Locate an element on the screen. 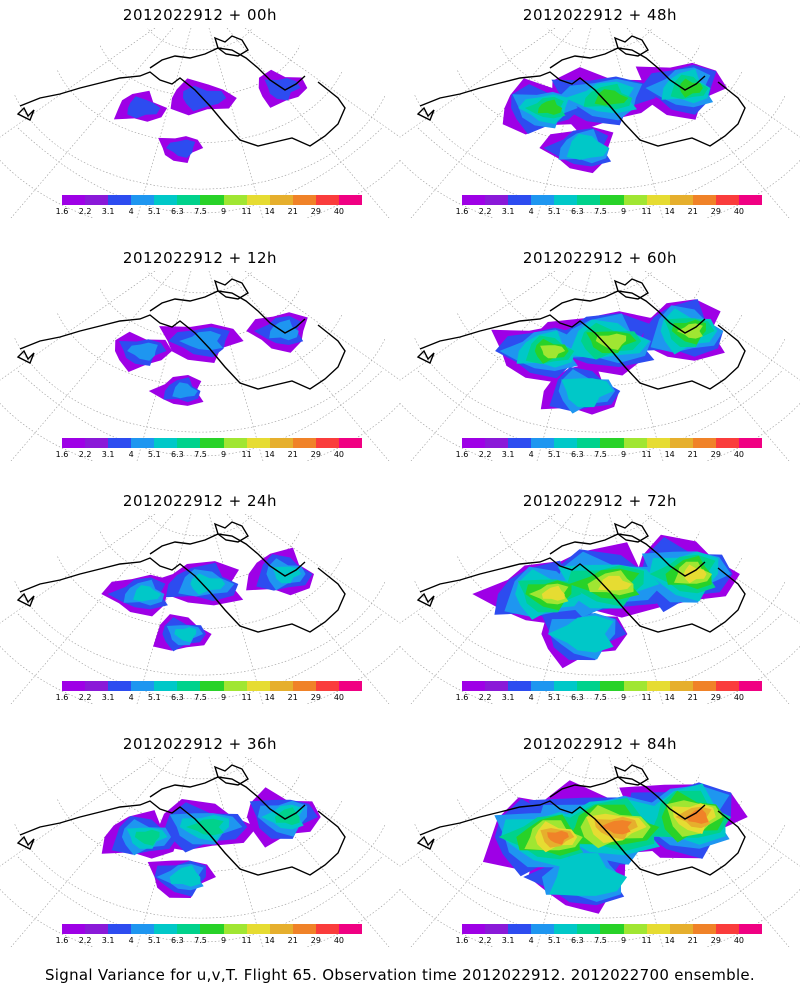 The width and height of the screenshot is (800, 1000). variance-map is located at coordinates (600, 366).